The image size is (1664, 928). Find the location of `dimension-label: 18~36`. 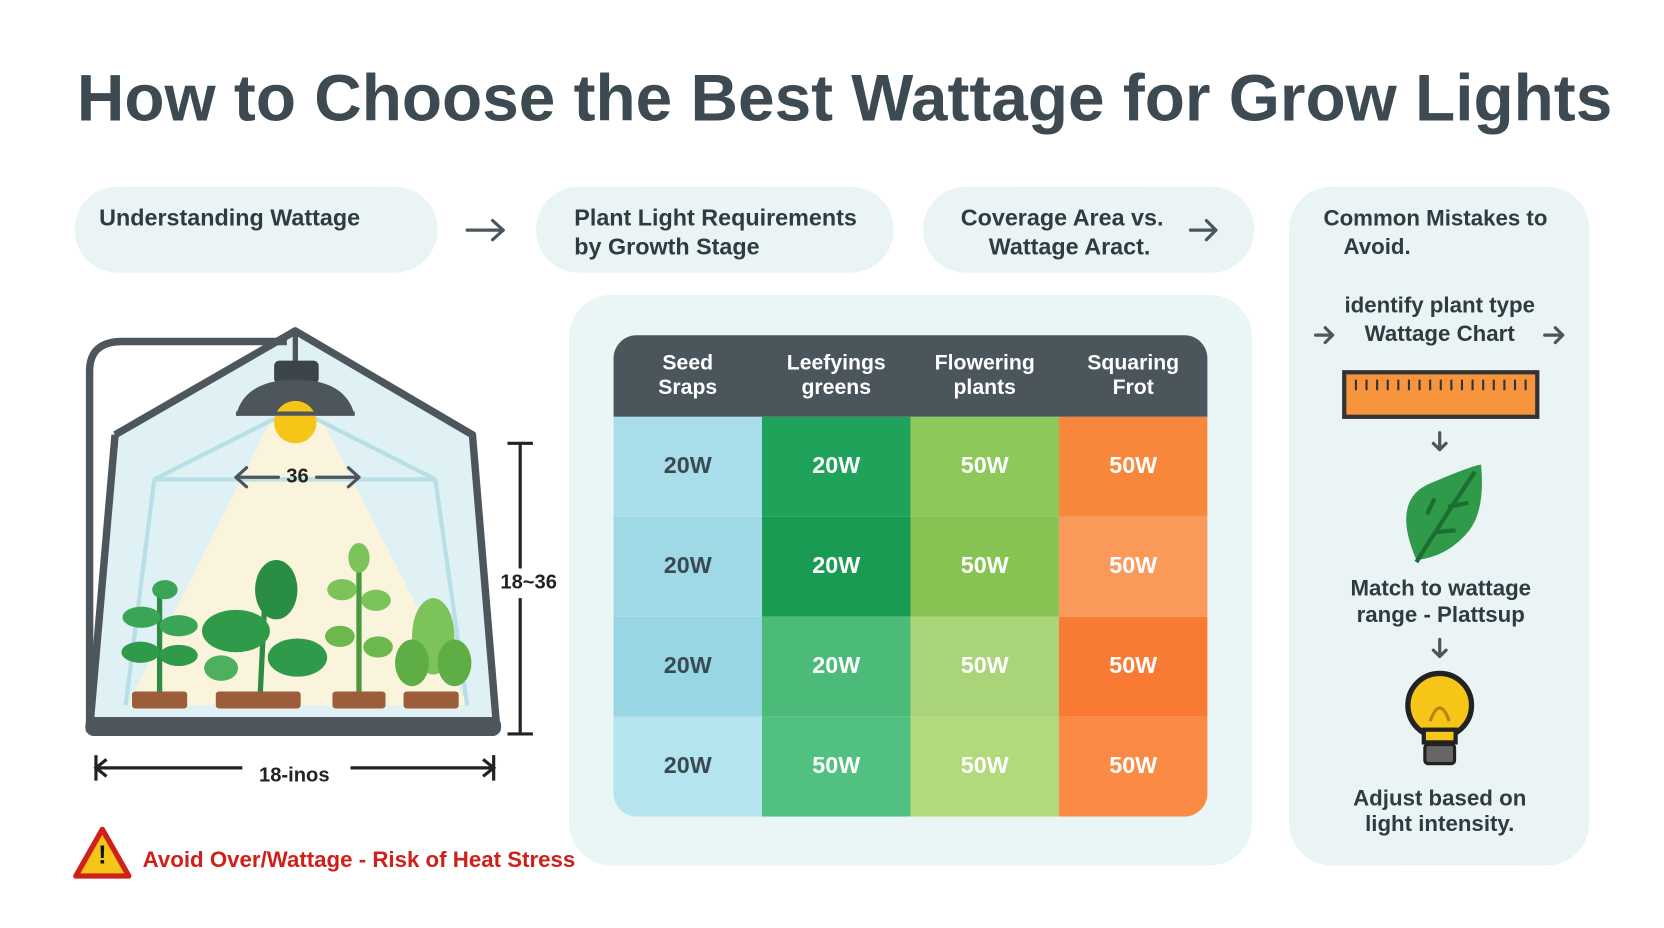

dimension-label: 18~36 is located at coordinates (528, 583).